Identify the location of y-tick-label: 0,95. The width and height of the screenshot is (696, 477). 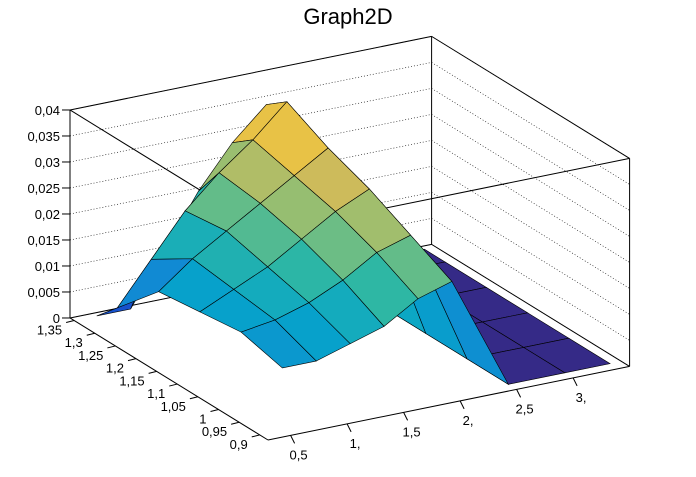
(214, 431).